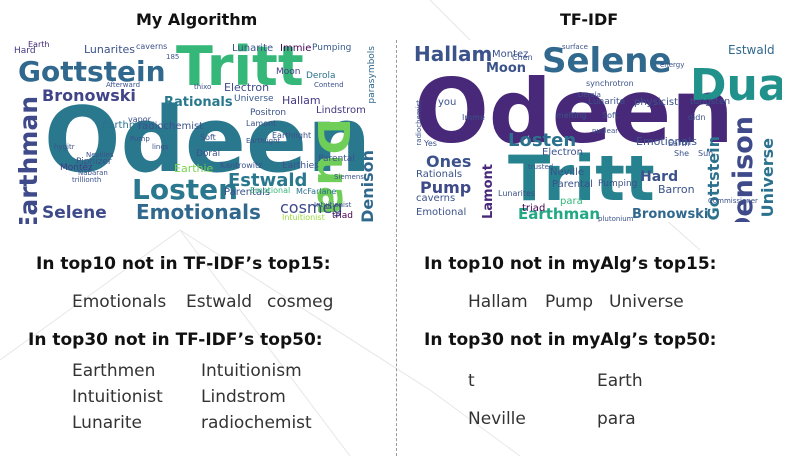 The width and height of the screenshot is (791, 456). Describe the element at coordinates (751, 50) in the screenshot. I see `cloud-word: Estwald` at that location.